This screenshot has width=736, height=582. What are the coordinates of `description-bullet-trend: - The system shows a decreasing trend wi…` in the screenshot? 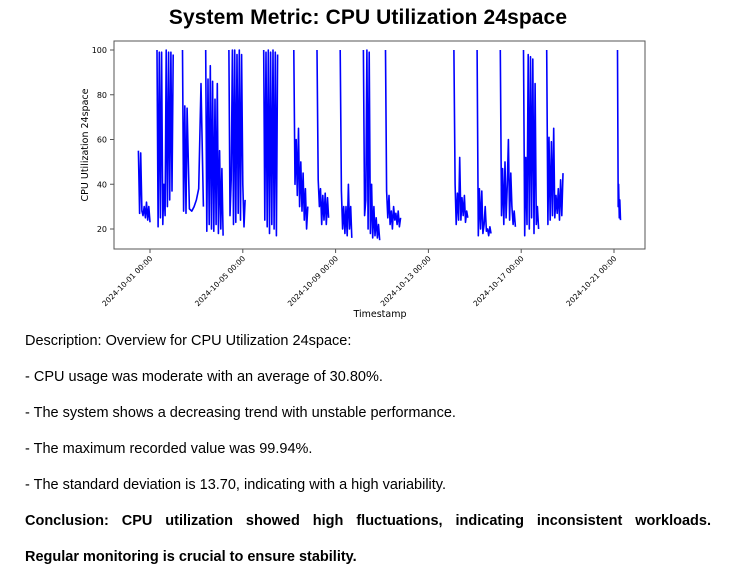 It's located at (240, 413).